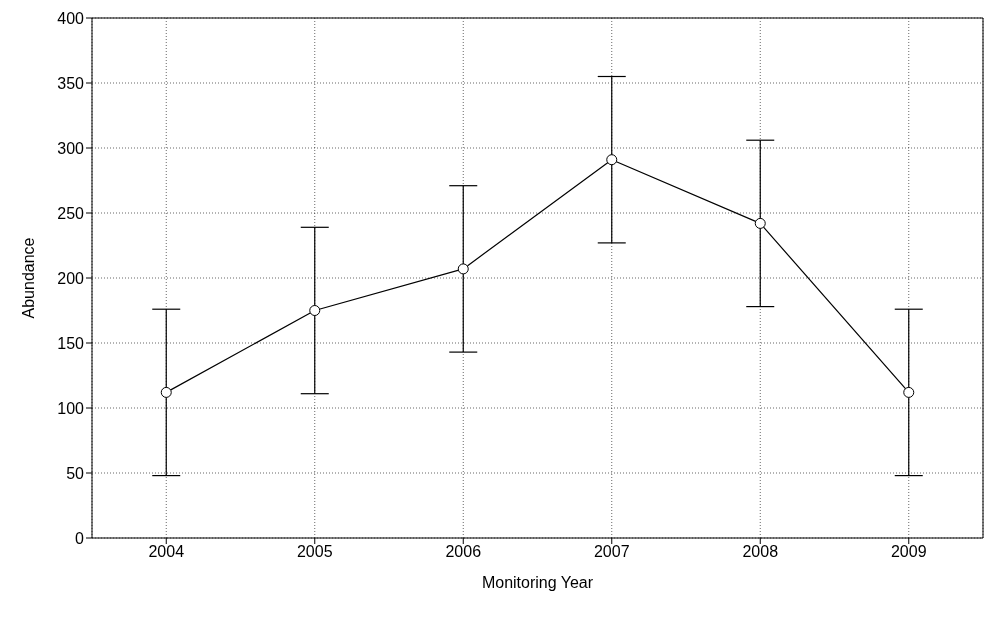  What do you see at coordinates (71, 343) in the screenshot?
I see `y-tick-label: 150` at bounding box center [71, 343].